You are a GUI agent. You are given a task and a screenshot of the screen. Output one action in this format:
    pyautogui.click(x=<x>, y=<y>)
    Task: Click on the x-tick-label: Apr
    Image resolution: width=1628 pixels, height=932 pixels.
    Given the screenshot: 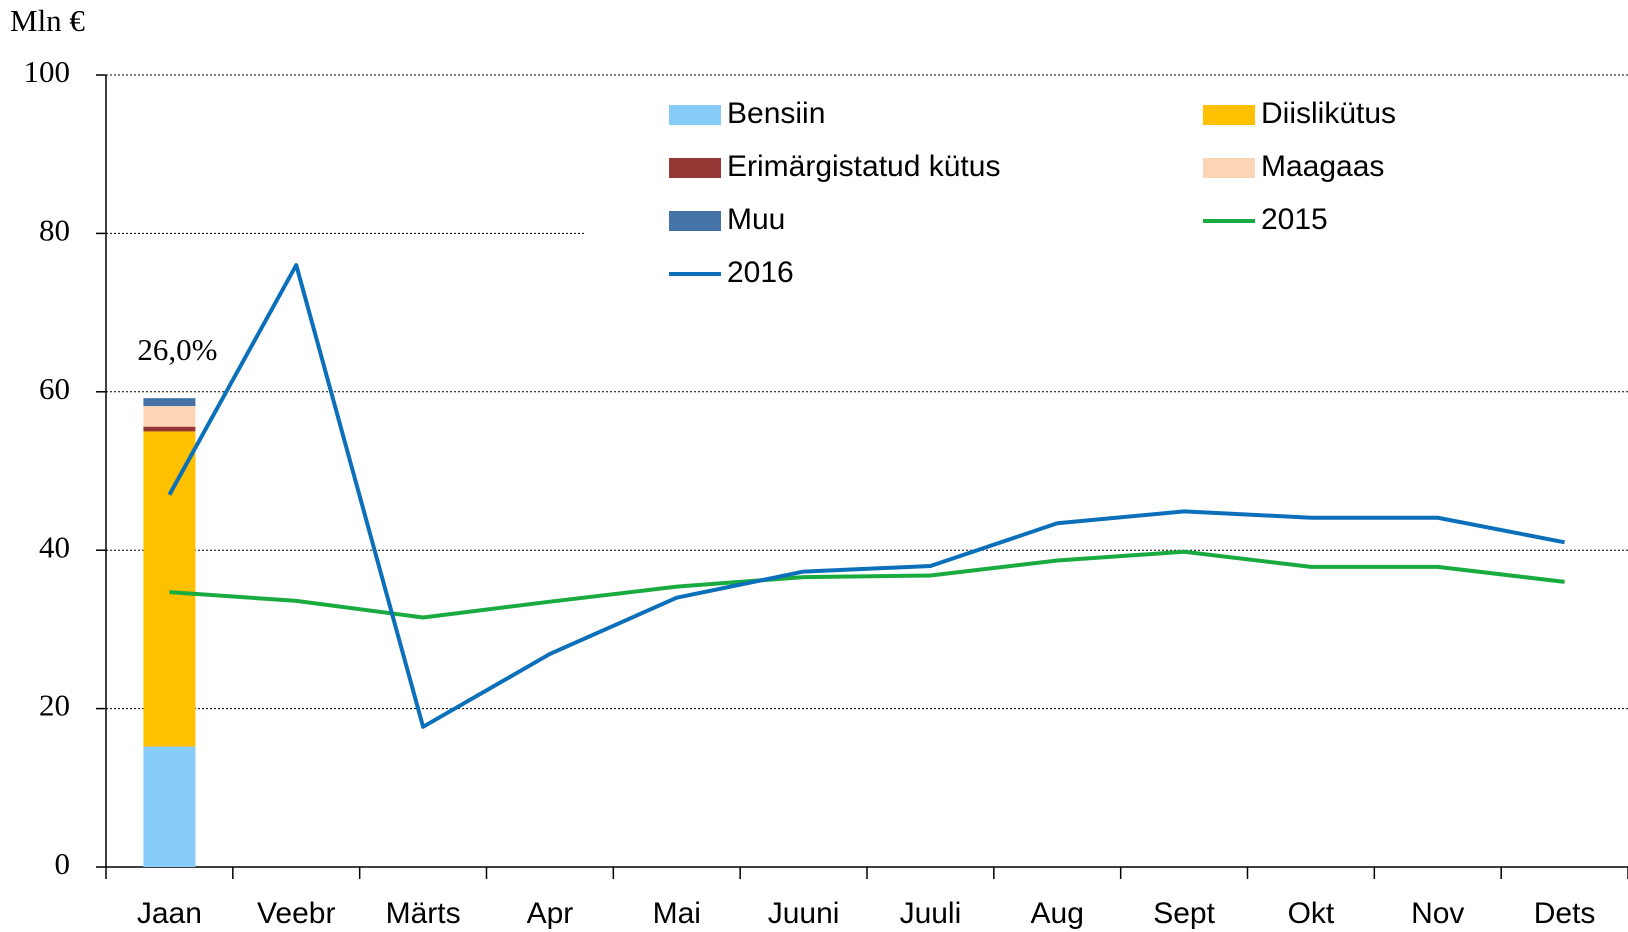 What is the action you would take?
    pyautogui.click(x=550, y=913)
    